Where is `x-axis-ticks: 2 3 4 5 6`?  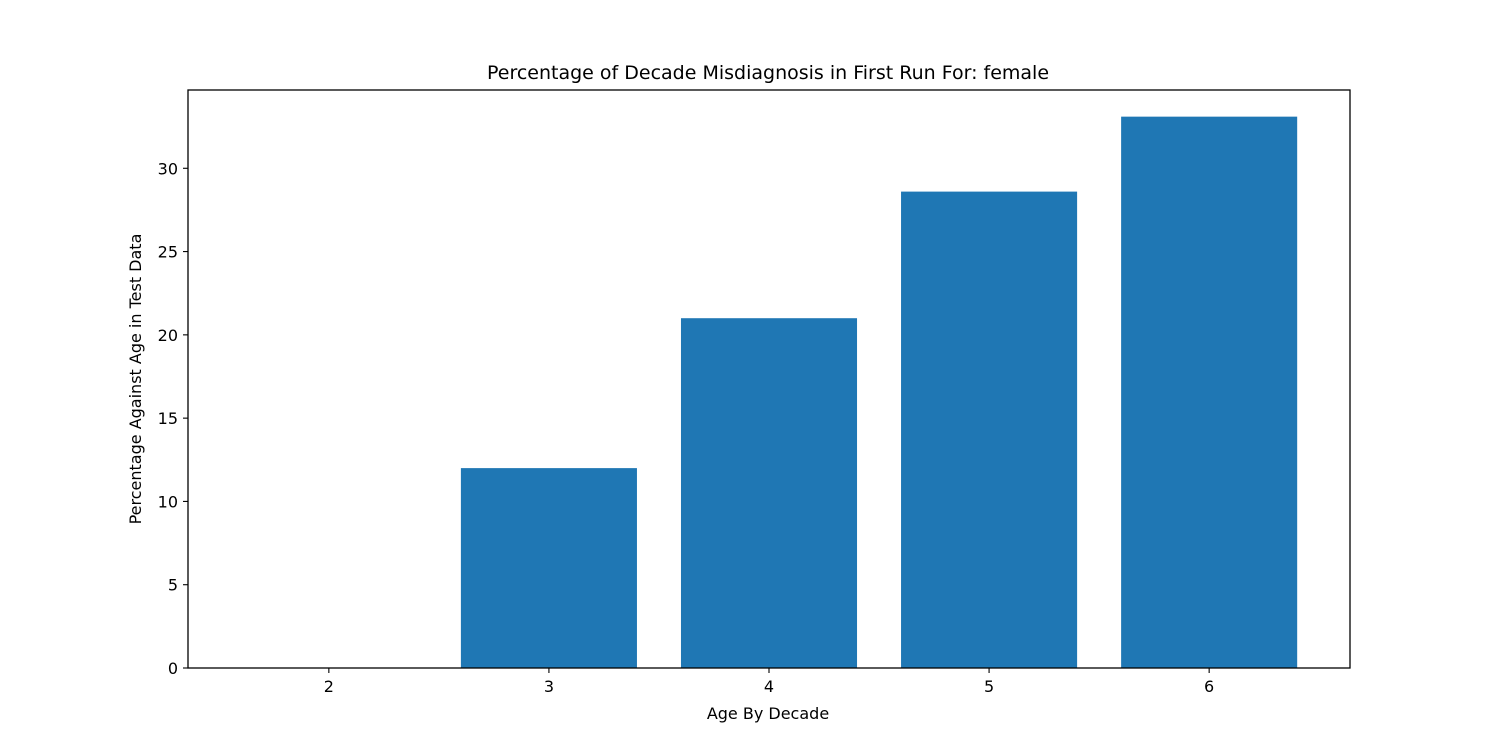 x-axis-ticks: 2 3 4 5 6 is located at coordinates (769, 682).